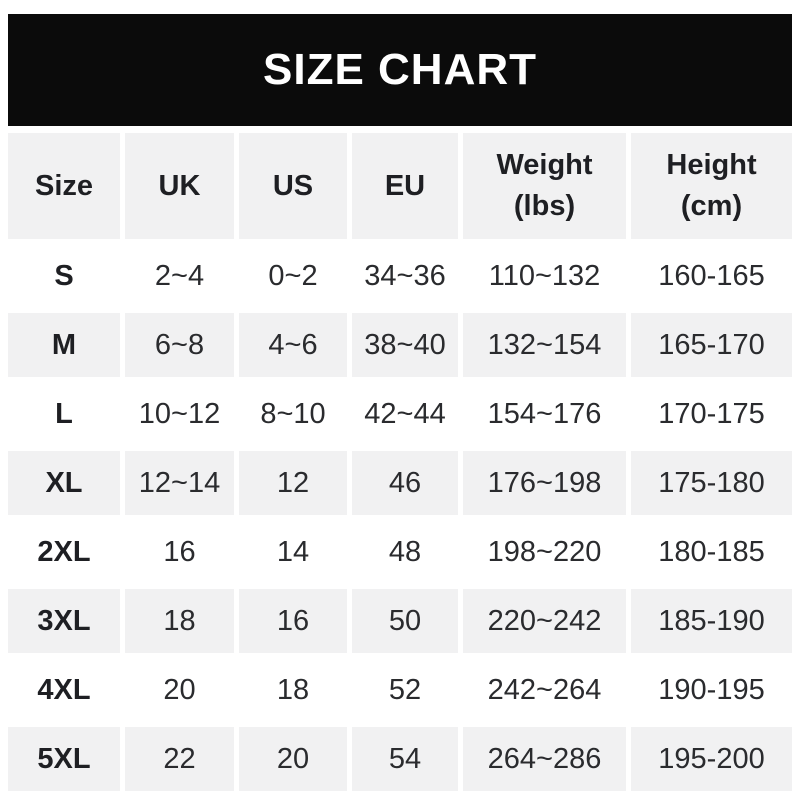 The width and height of the screenshot is (800, 800). Describe the element at coordinates (405, 552) in the screenshot. I see `eu-cell: 48` at that location.